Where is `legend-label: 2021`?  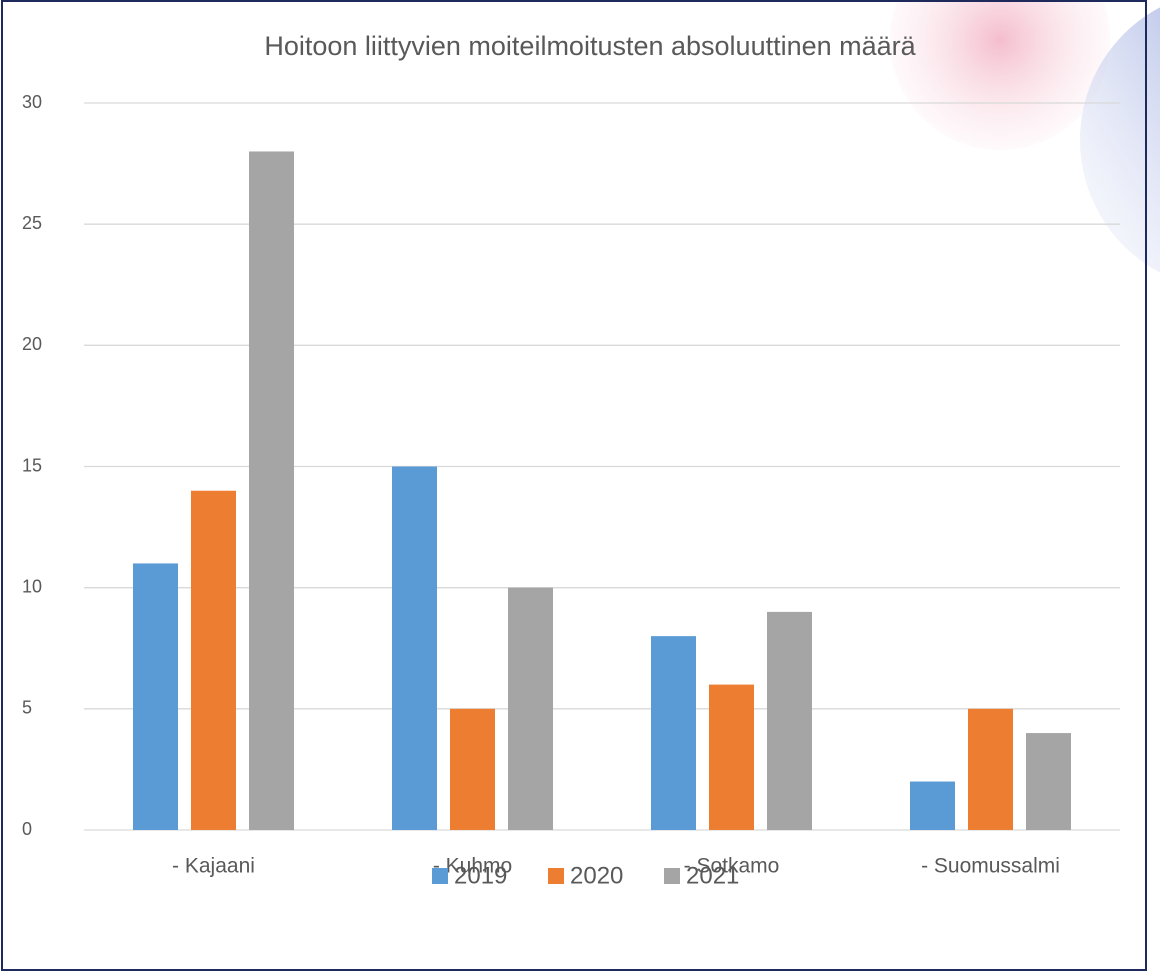 legend-label: 2021 is located at coordinates (712, 875).